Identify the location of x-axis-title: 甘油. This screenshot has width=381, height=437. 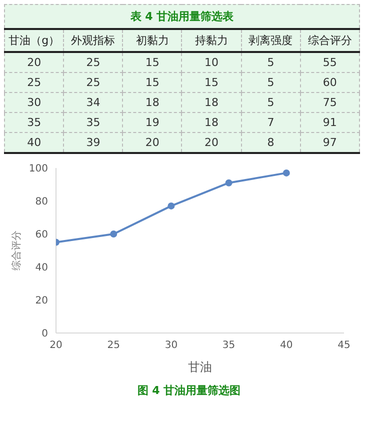
(200, 367).